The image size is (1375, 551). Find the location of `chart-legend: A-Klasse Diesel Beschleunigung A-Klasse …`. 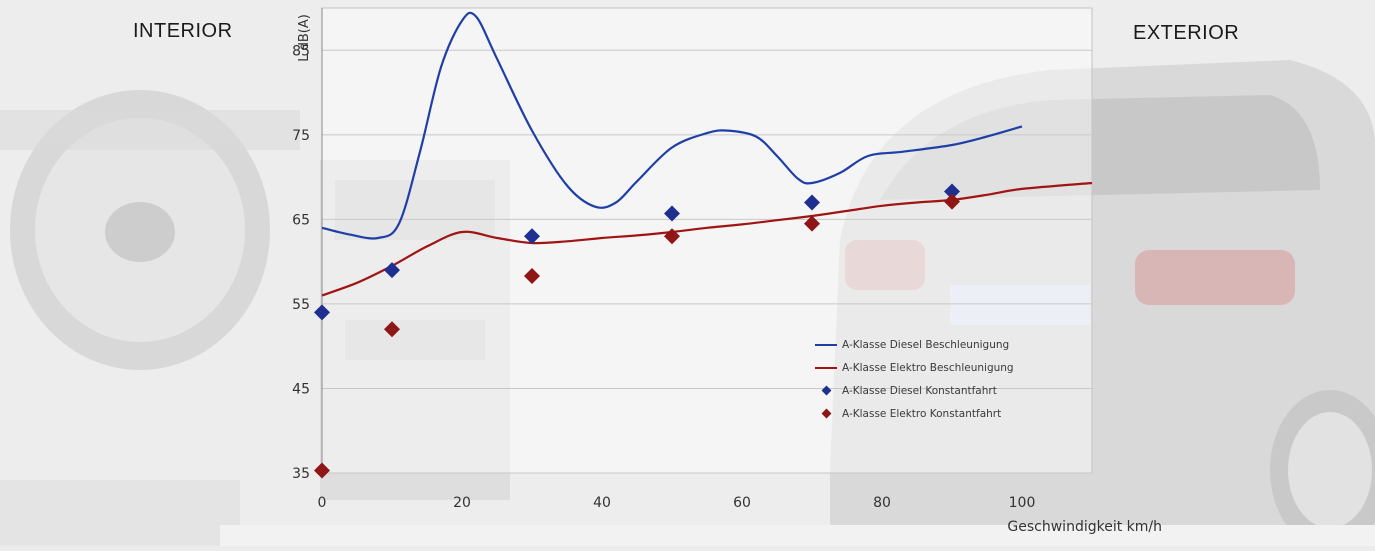

chart-legend: A-Klasse Diesel Beschleunigung A-Klasse … is located at coordinates (937, 379).